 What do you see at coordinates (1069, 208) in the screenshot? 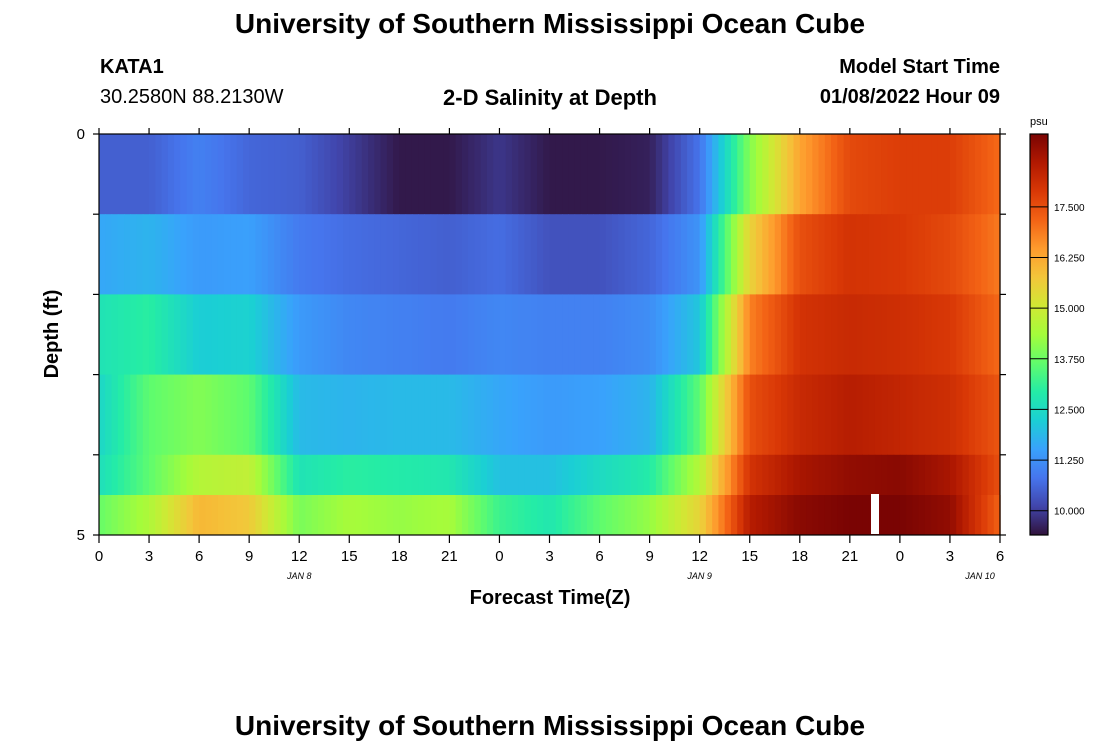
I see `colorbar-tick-label: 17.500` at bounding box center [1069, 208].